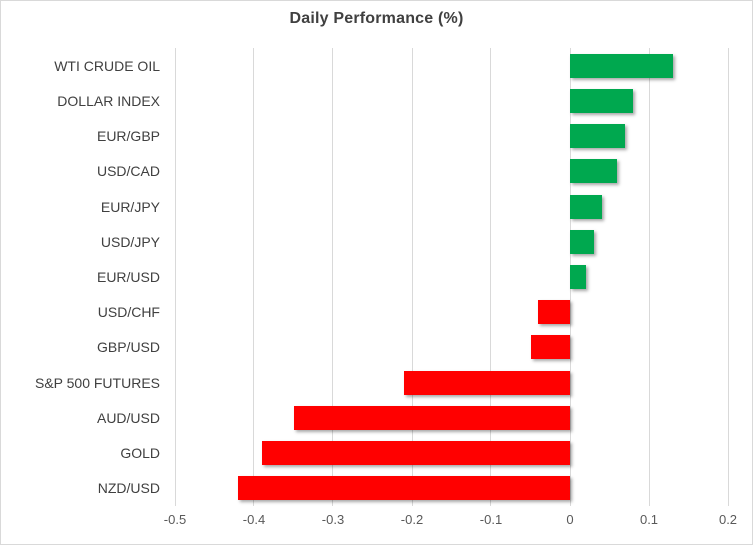 The image size is (753, 545). Describe the element at coordinates (140, 453) in the screenshot. I see `category-label: GOLD` at that location.